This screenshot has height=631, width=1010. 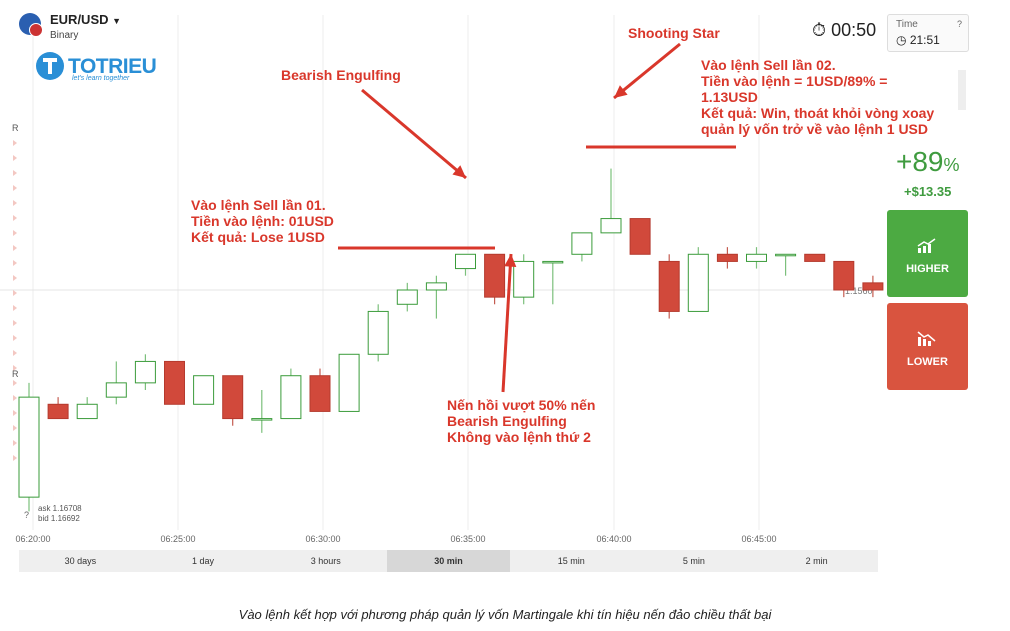 I want to click on stopwatch-icon: ⏱, so click(x=819, y=30).